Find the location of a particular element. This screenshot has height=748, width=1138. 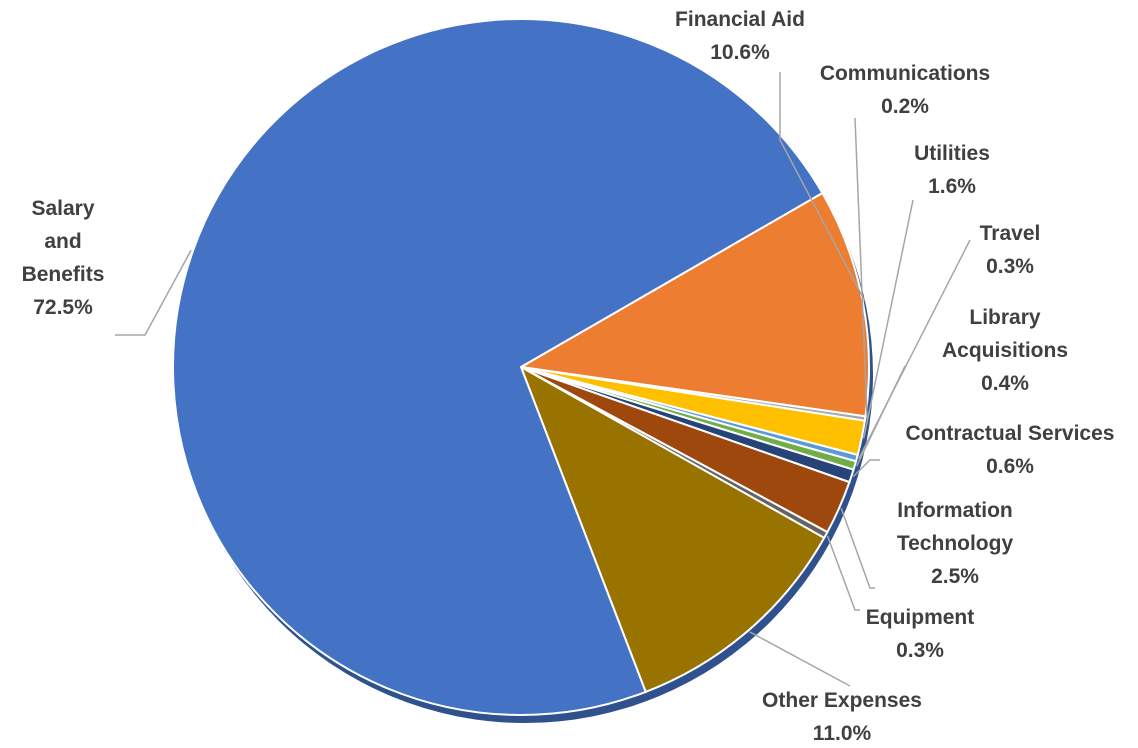

data-label-library-acquisitions: Library Acquisitions 0.4% is located at coordinates (1005, 350).